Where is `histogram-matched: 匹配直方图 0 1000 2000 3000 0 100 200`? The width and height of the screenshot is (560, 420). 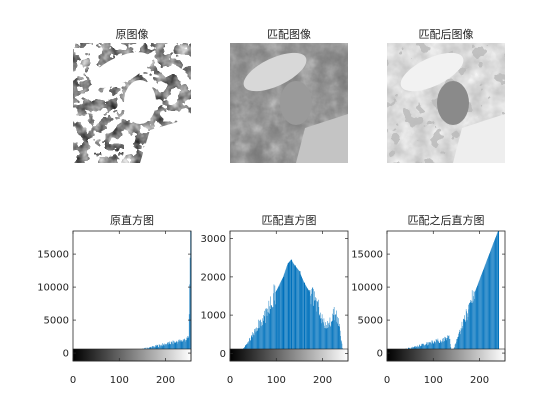
histogram-matched: 匹配直方图 0 1000 2000 3000 0 100 200 is located at coordinates (275, 299).